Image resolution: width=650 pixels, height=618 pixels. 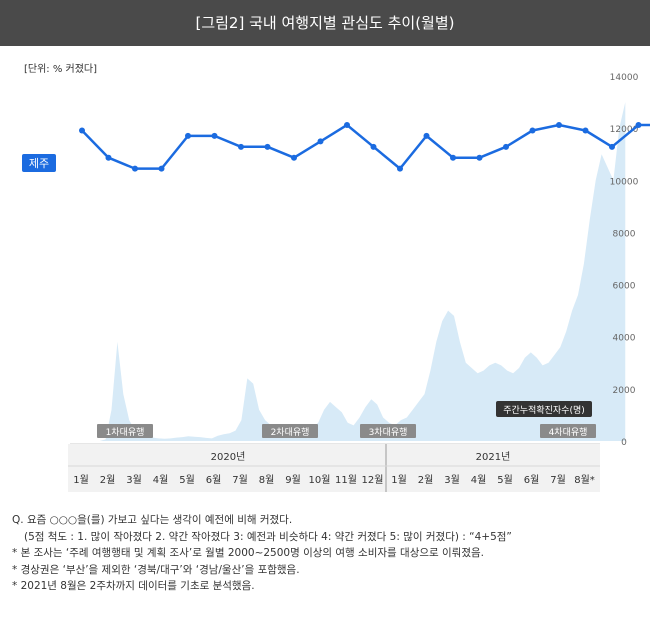 What do you see at coordinates (624, 182) in the screenshot?
I see `right-axis-tick-label: 10000` at bounding box center [624, 182].